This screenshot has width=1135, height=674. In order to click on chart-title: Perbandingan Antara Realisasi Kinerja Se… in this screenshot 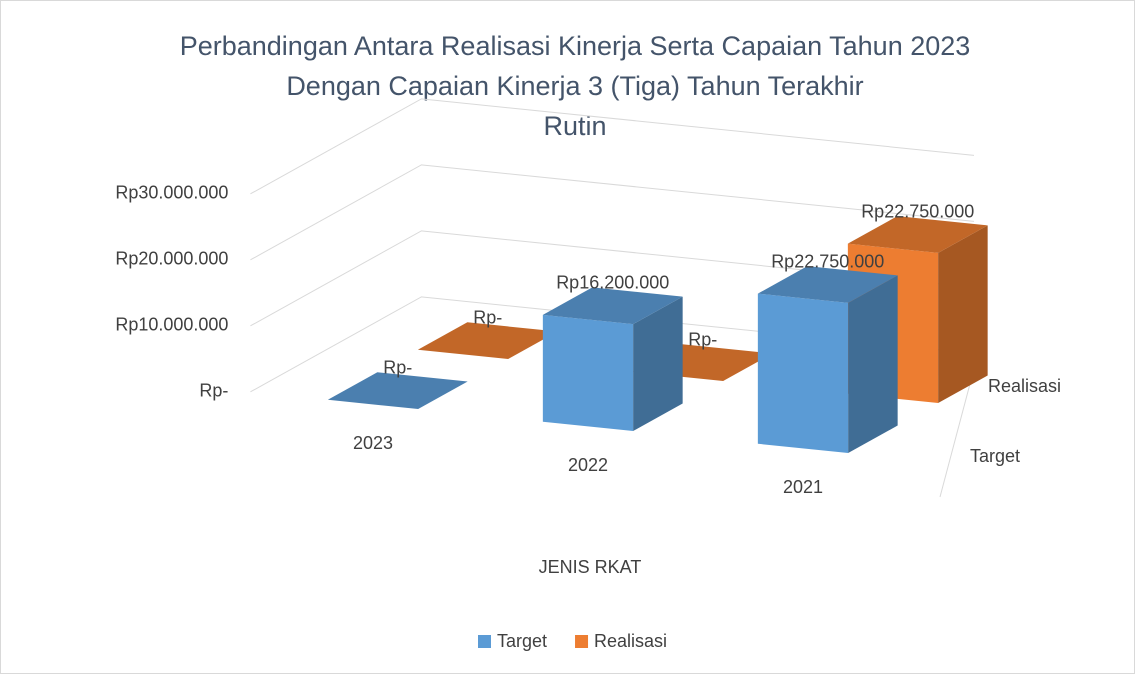, I will do `click(575, 46)`.